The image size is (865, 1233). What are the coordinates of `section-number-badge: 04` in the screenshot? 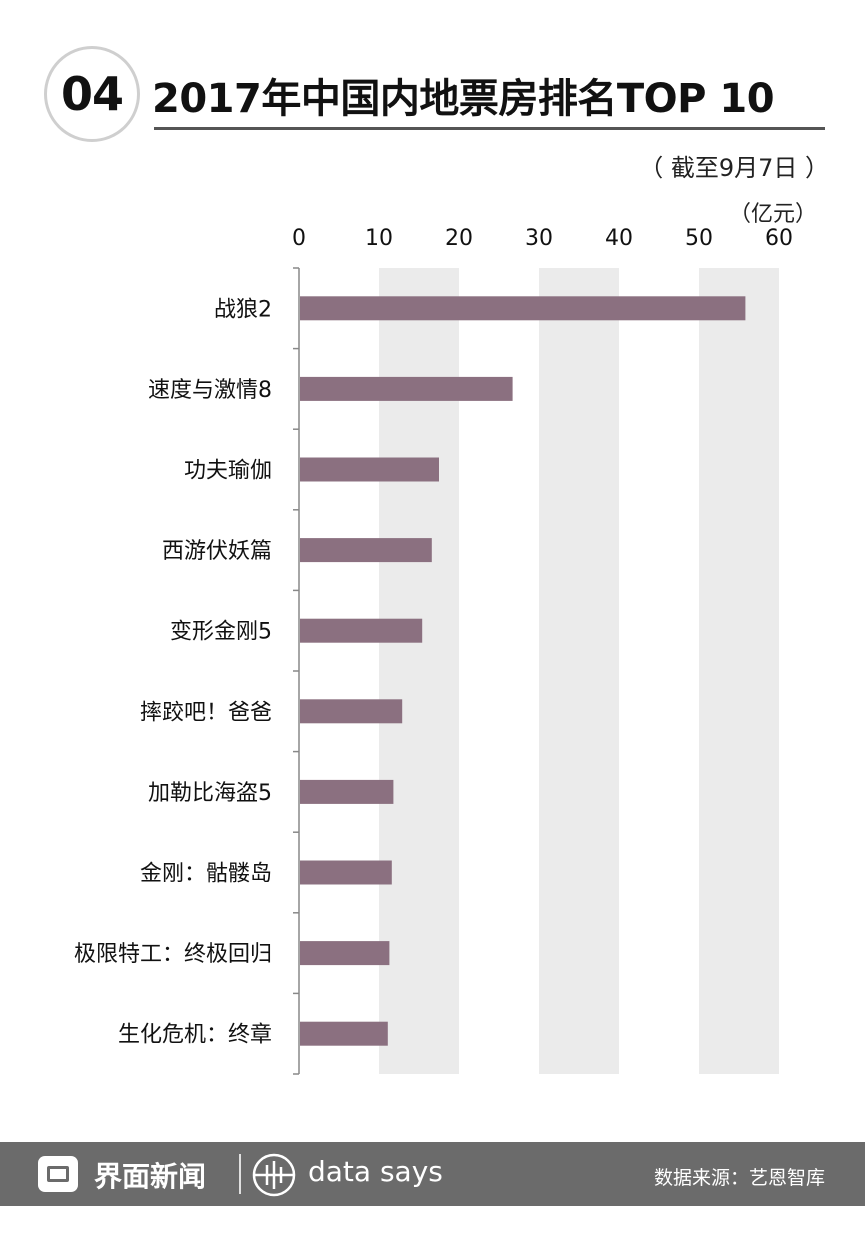 It's located at (92, 94).